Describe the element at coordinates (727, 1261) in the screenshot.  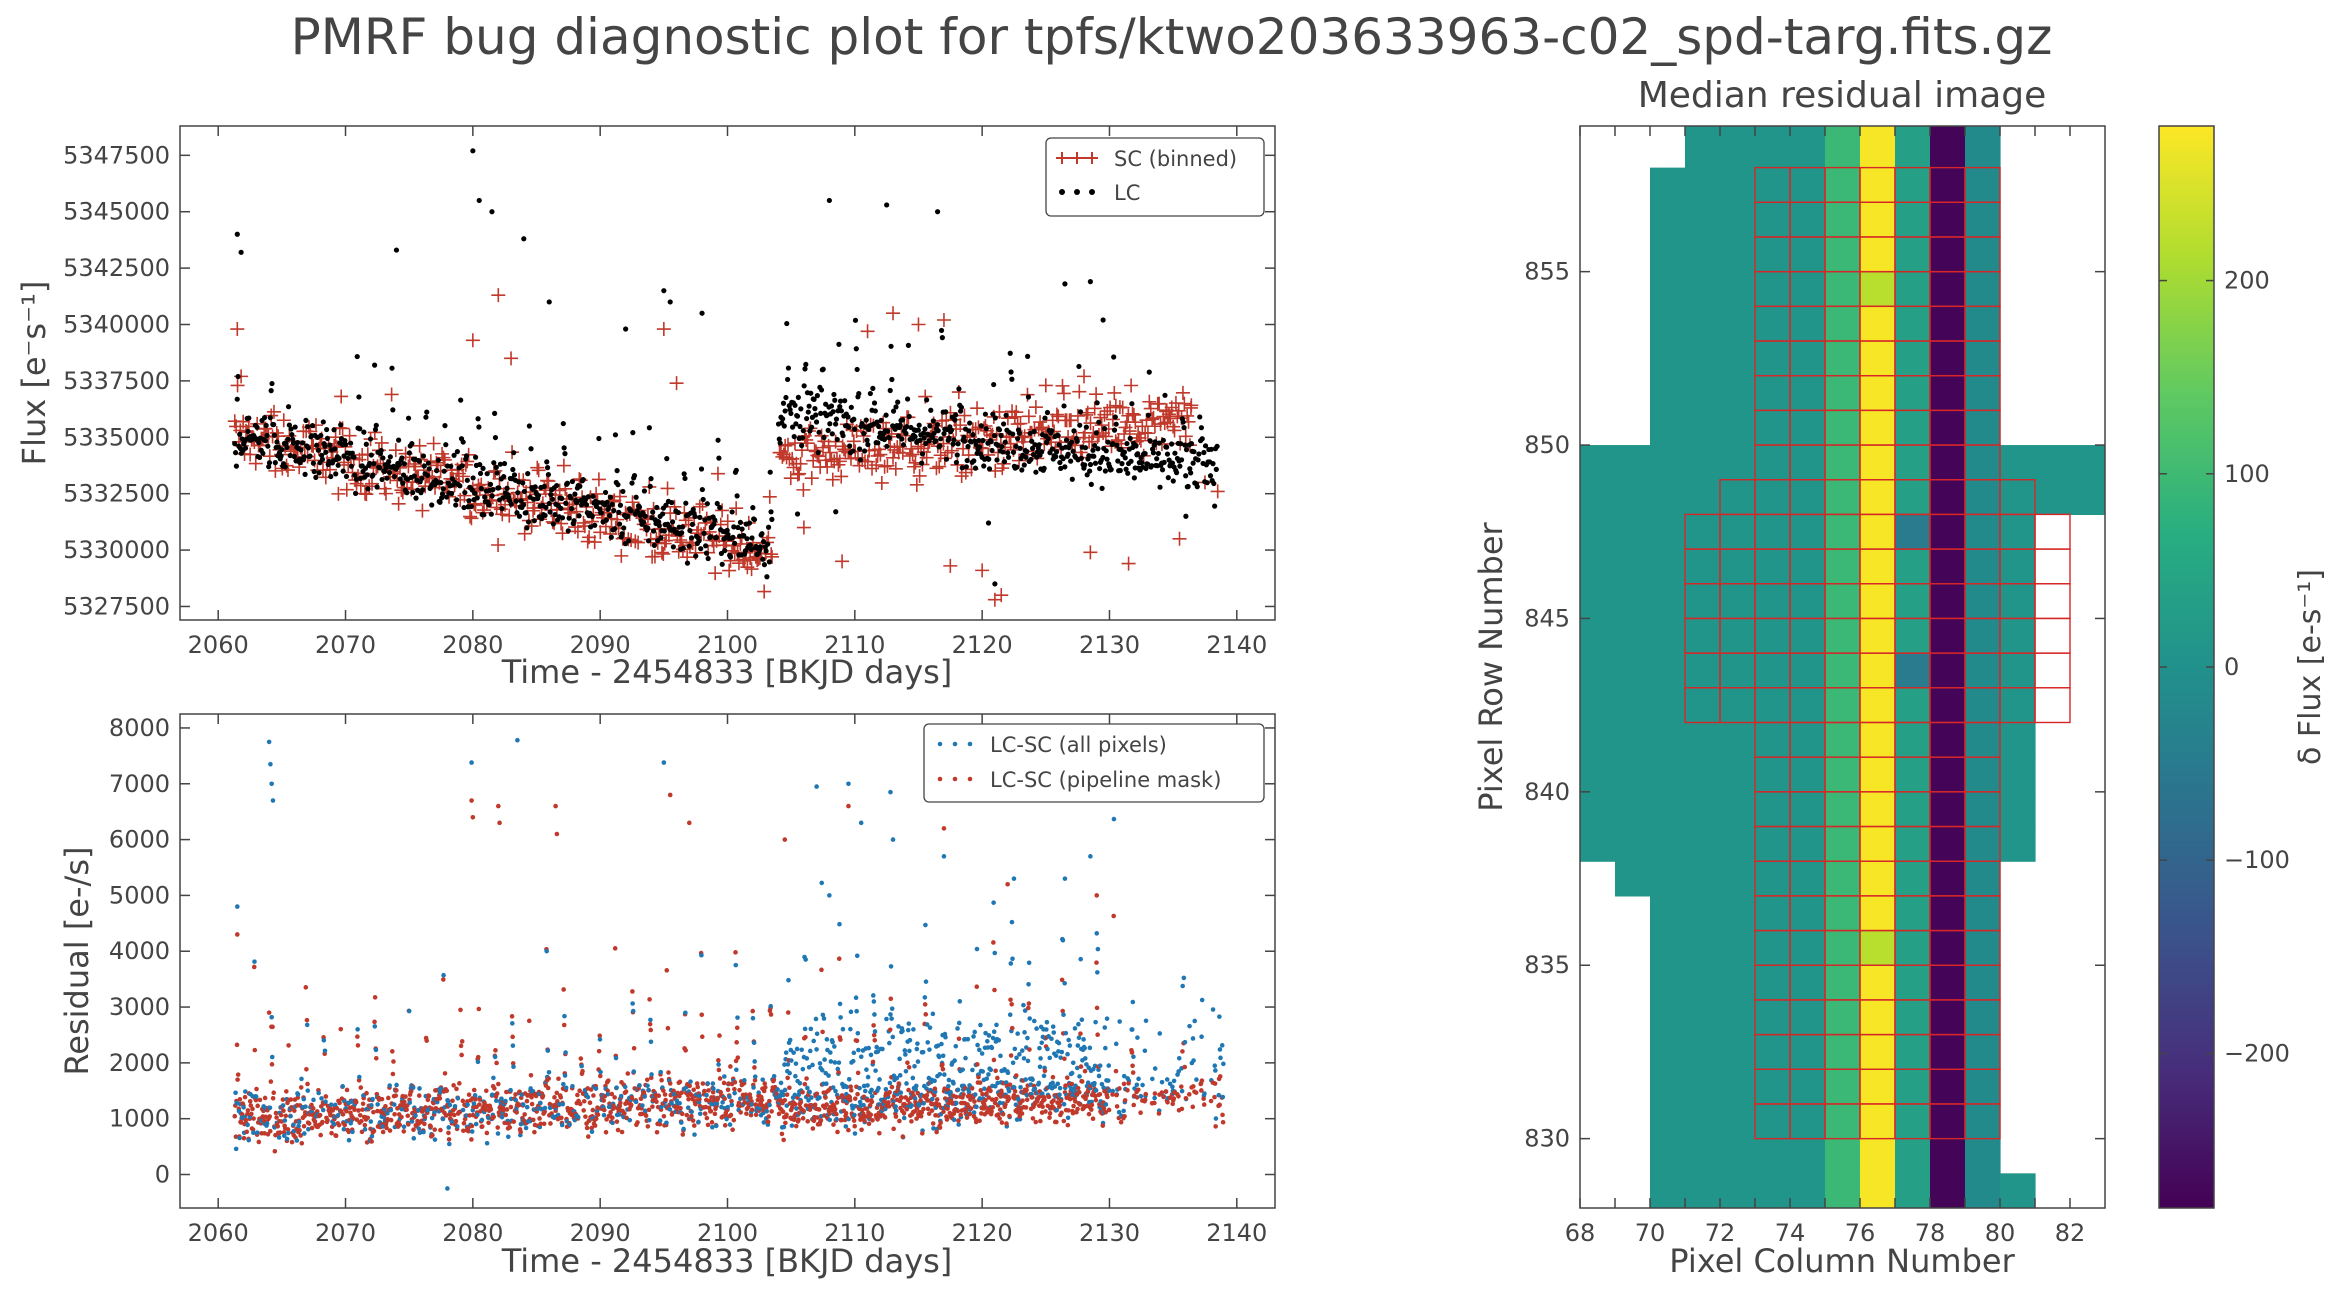
I see `residual-x-axis-label: Time - 2454833 [BKJD days]` at that location.